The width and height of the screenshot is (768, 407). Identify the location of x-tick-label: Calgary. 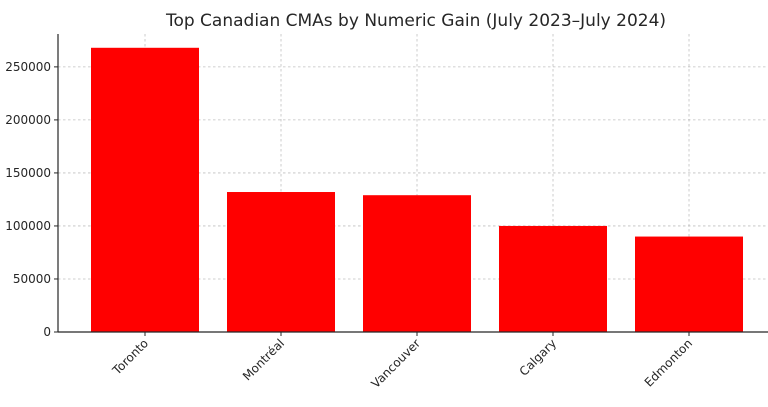
(538, 357).